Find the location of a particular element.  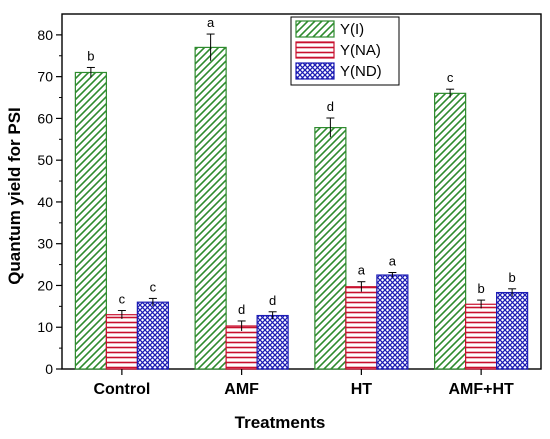

y-tick-label: 30 is located at coordinates (45, 244).